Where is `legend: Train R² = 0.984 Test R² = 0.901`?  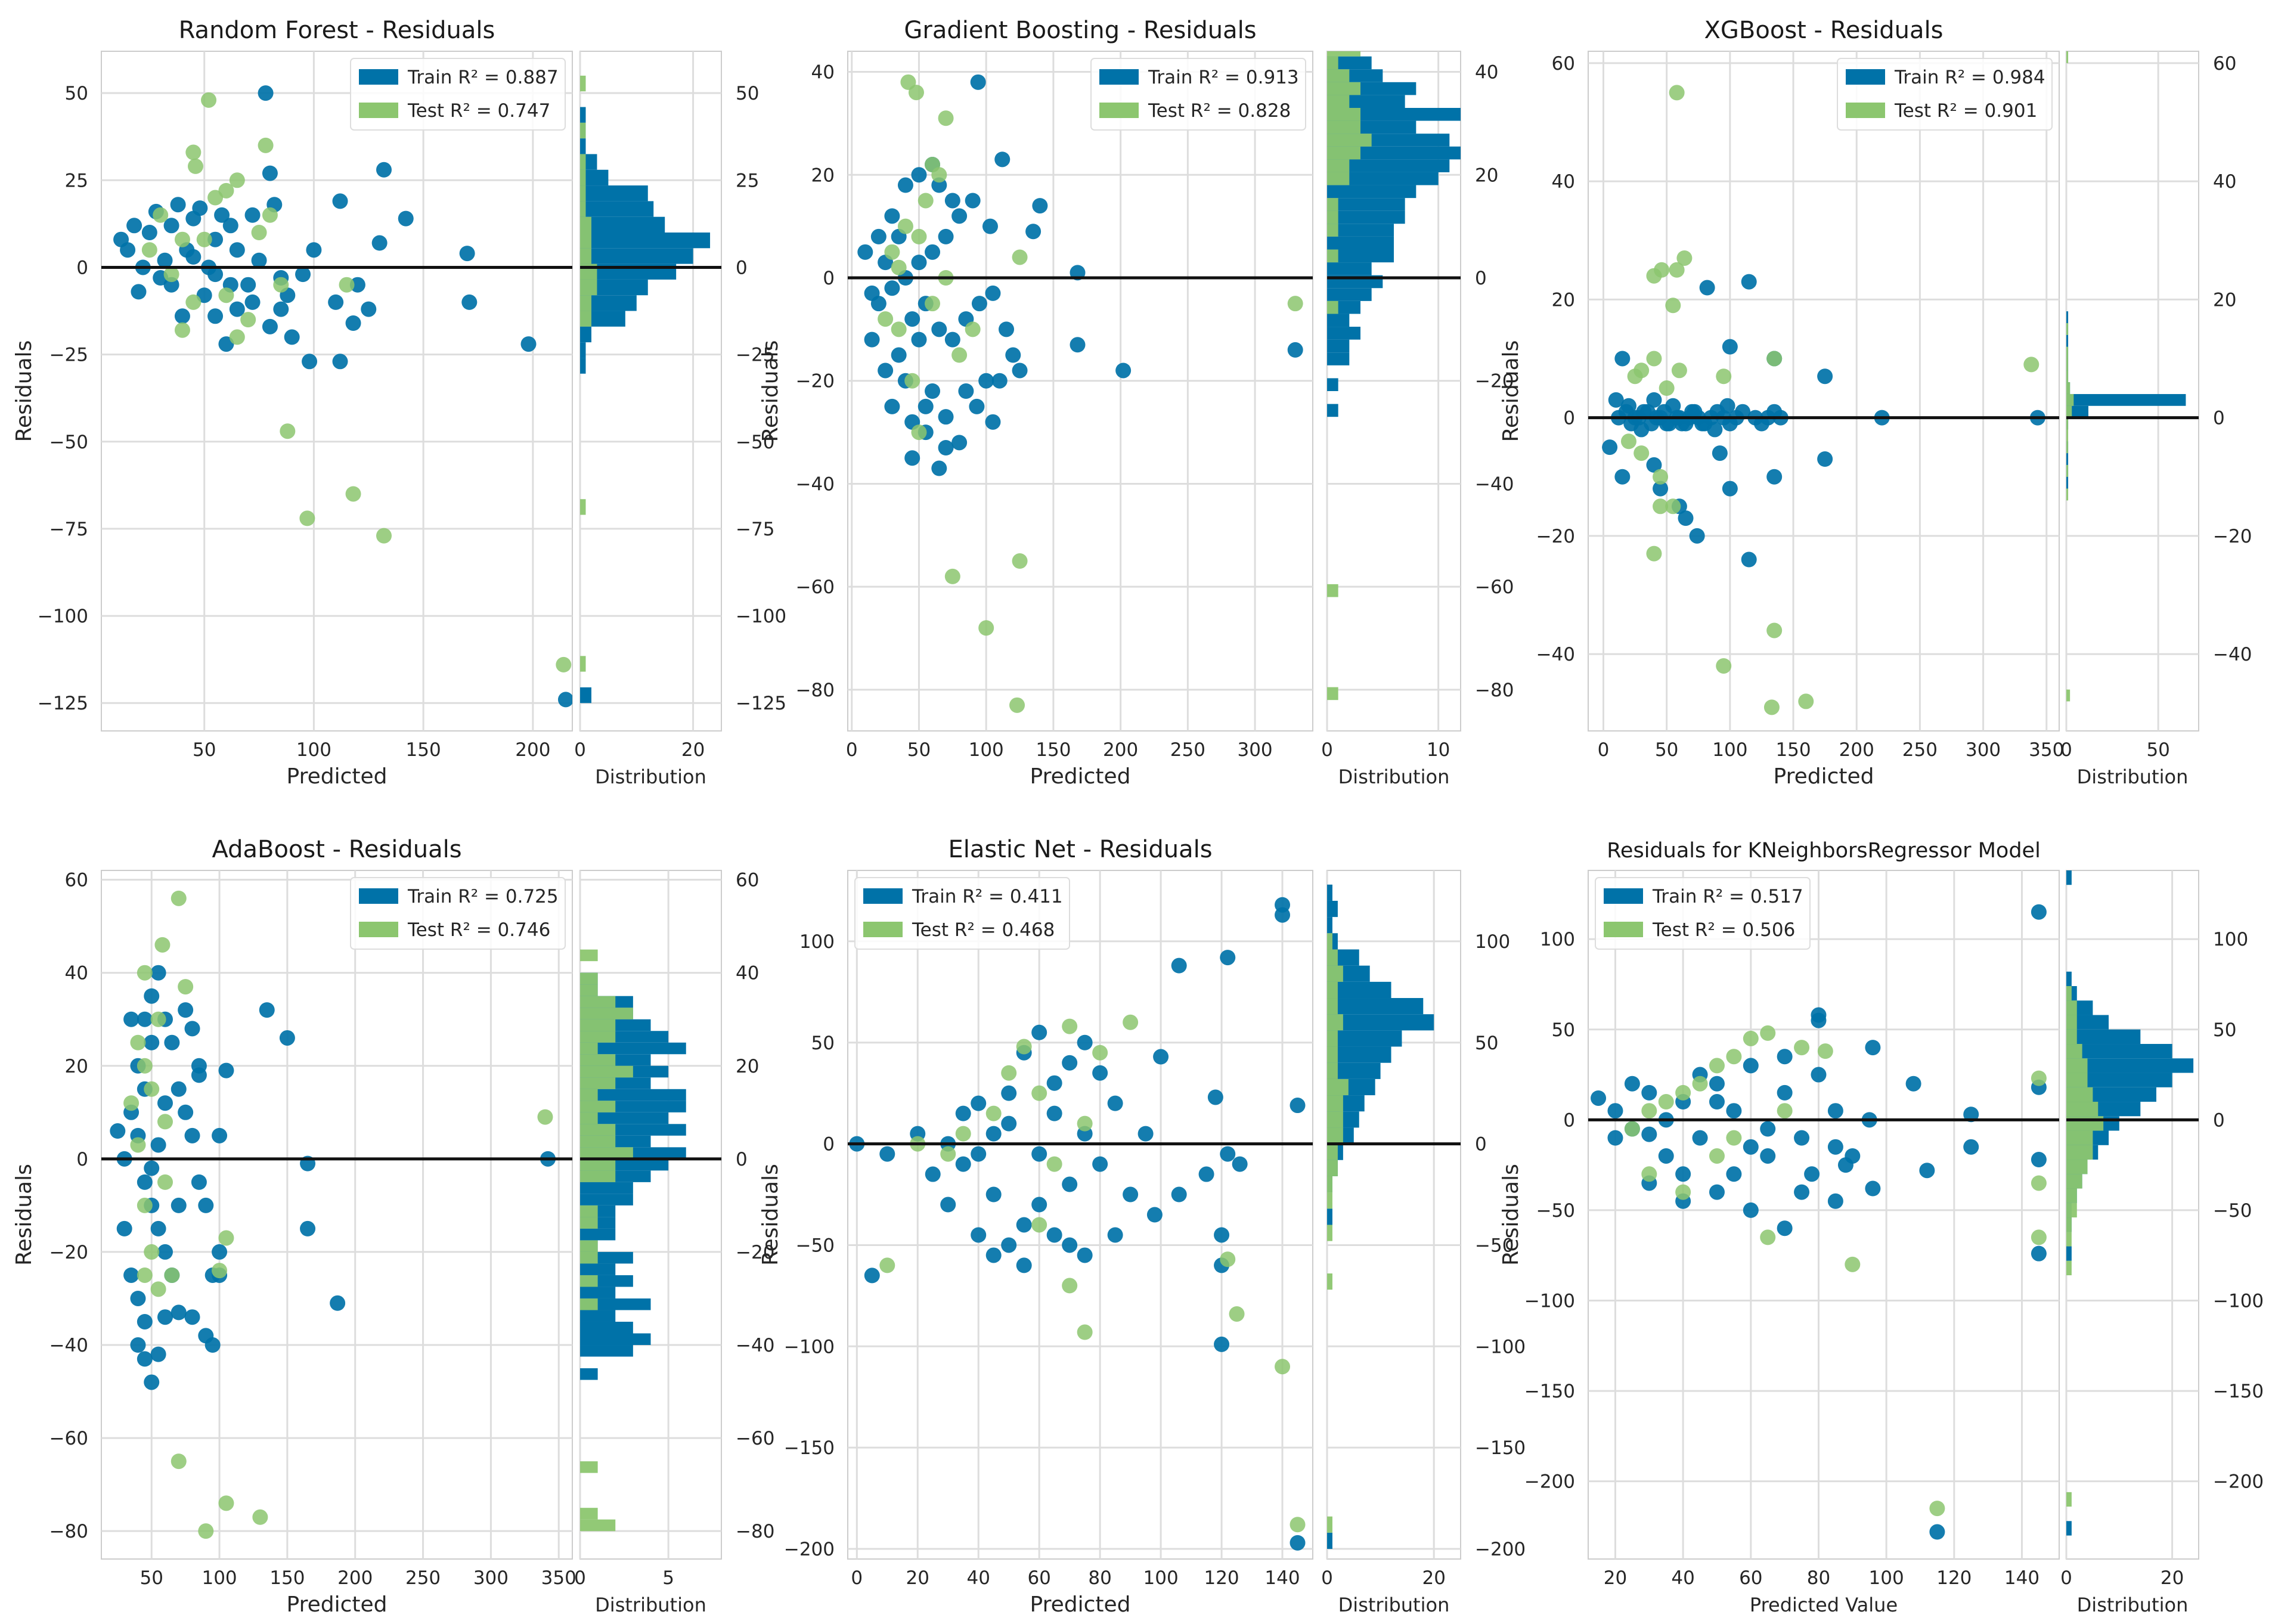 legend: Train R² = 0.984 Test R² = 0.901 is located at coordinates (1945, 94).